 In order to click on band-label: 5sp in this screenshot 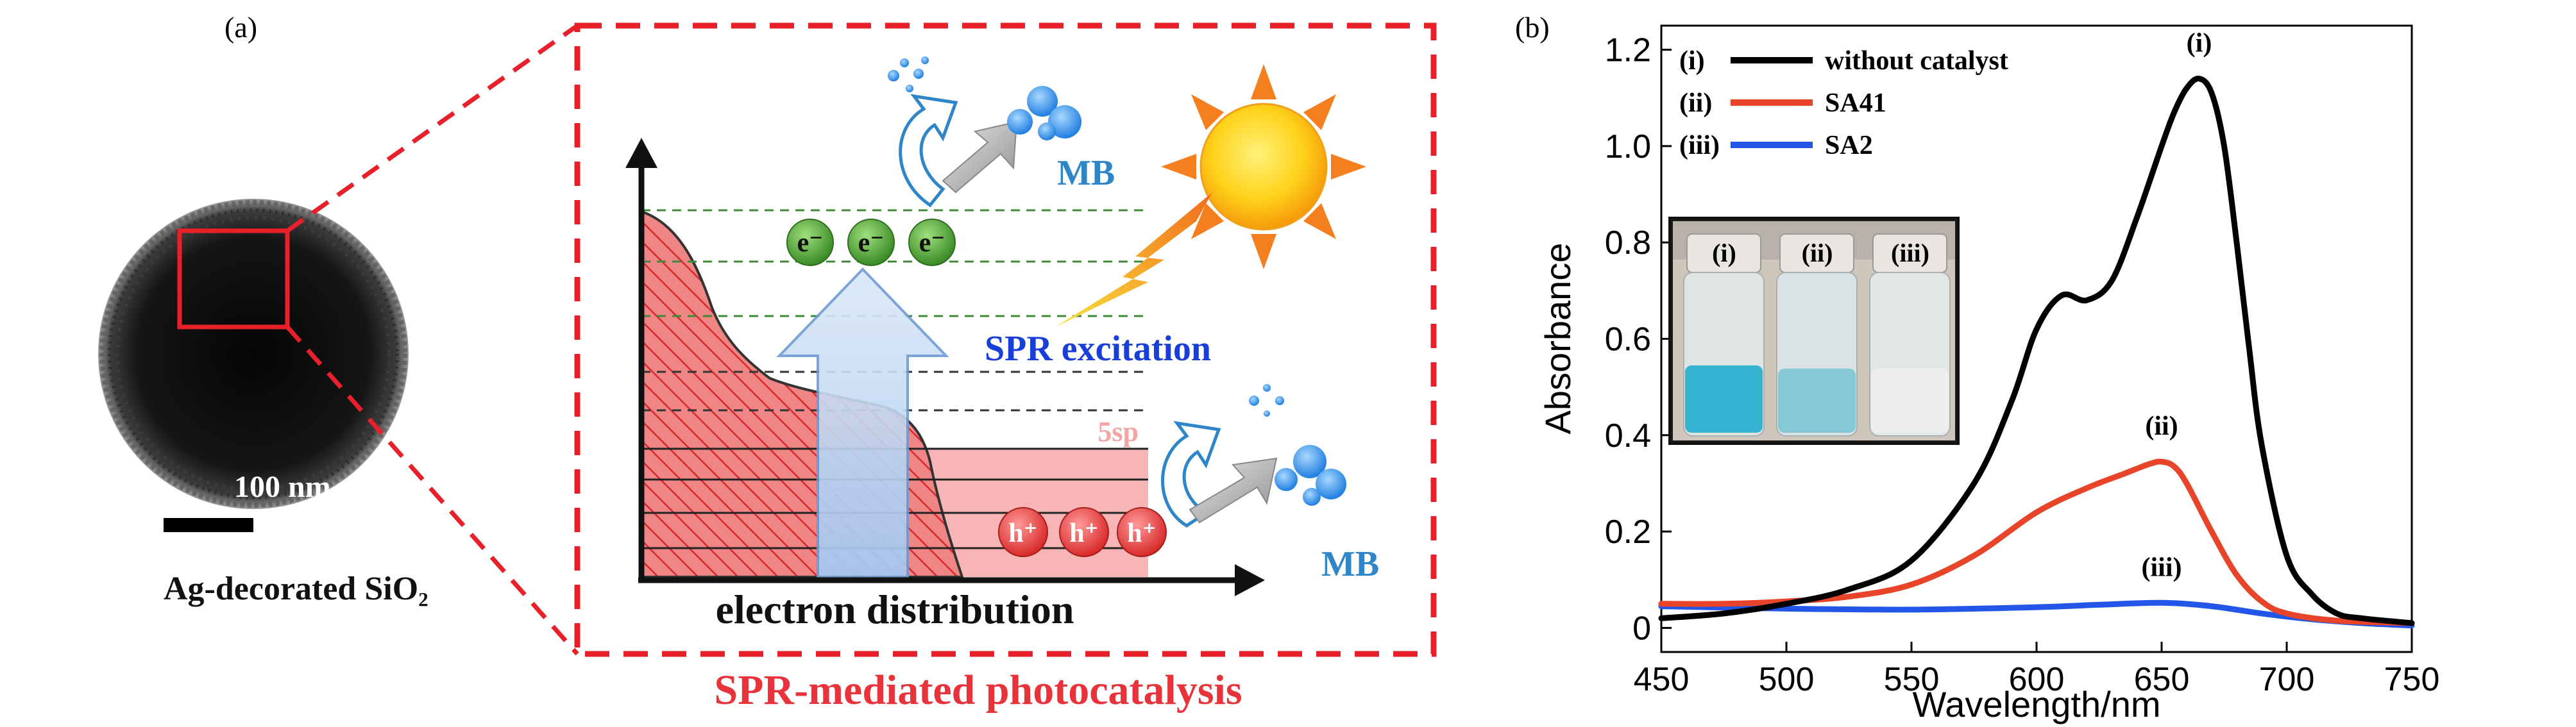, I will do `click(1118, 431)`.